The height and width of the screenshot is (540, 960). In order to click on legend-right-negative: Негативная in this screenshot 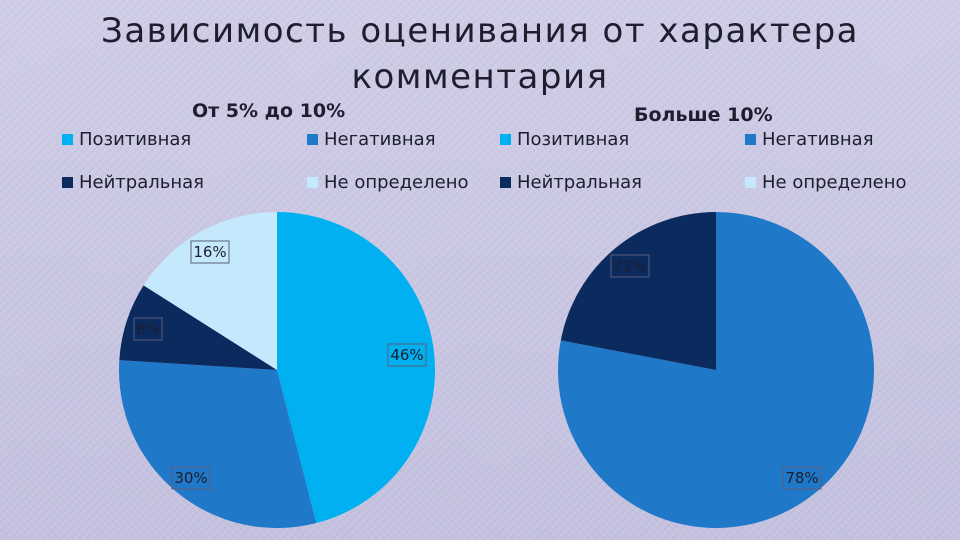, I will do `click(809, 139)`.